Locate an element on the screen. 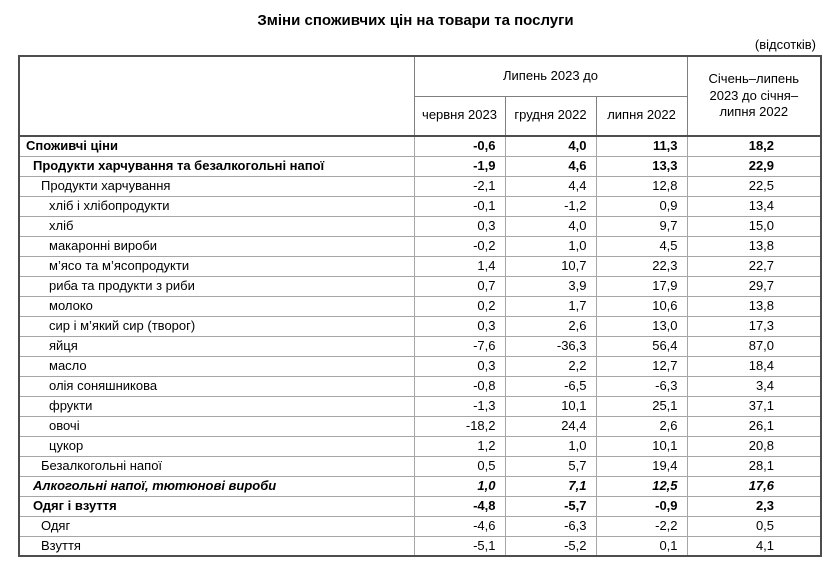  cell-value: 17,3 is located at coordinates (754, 326).